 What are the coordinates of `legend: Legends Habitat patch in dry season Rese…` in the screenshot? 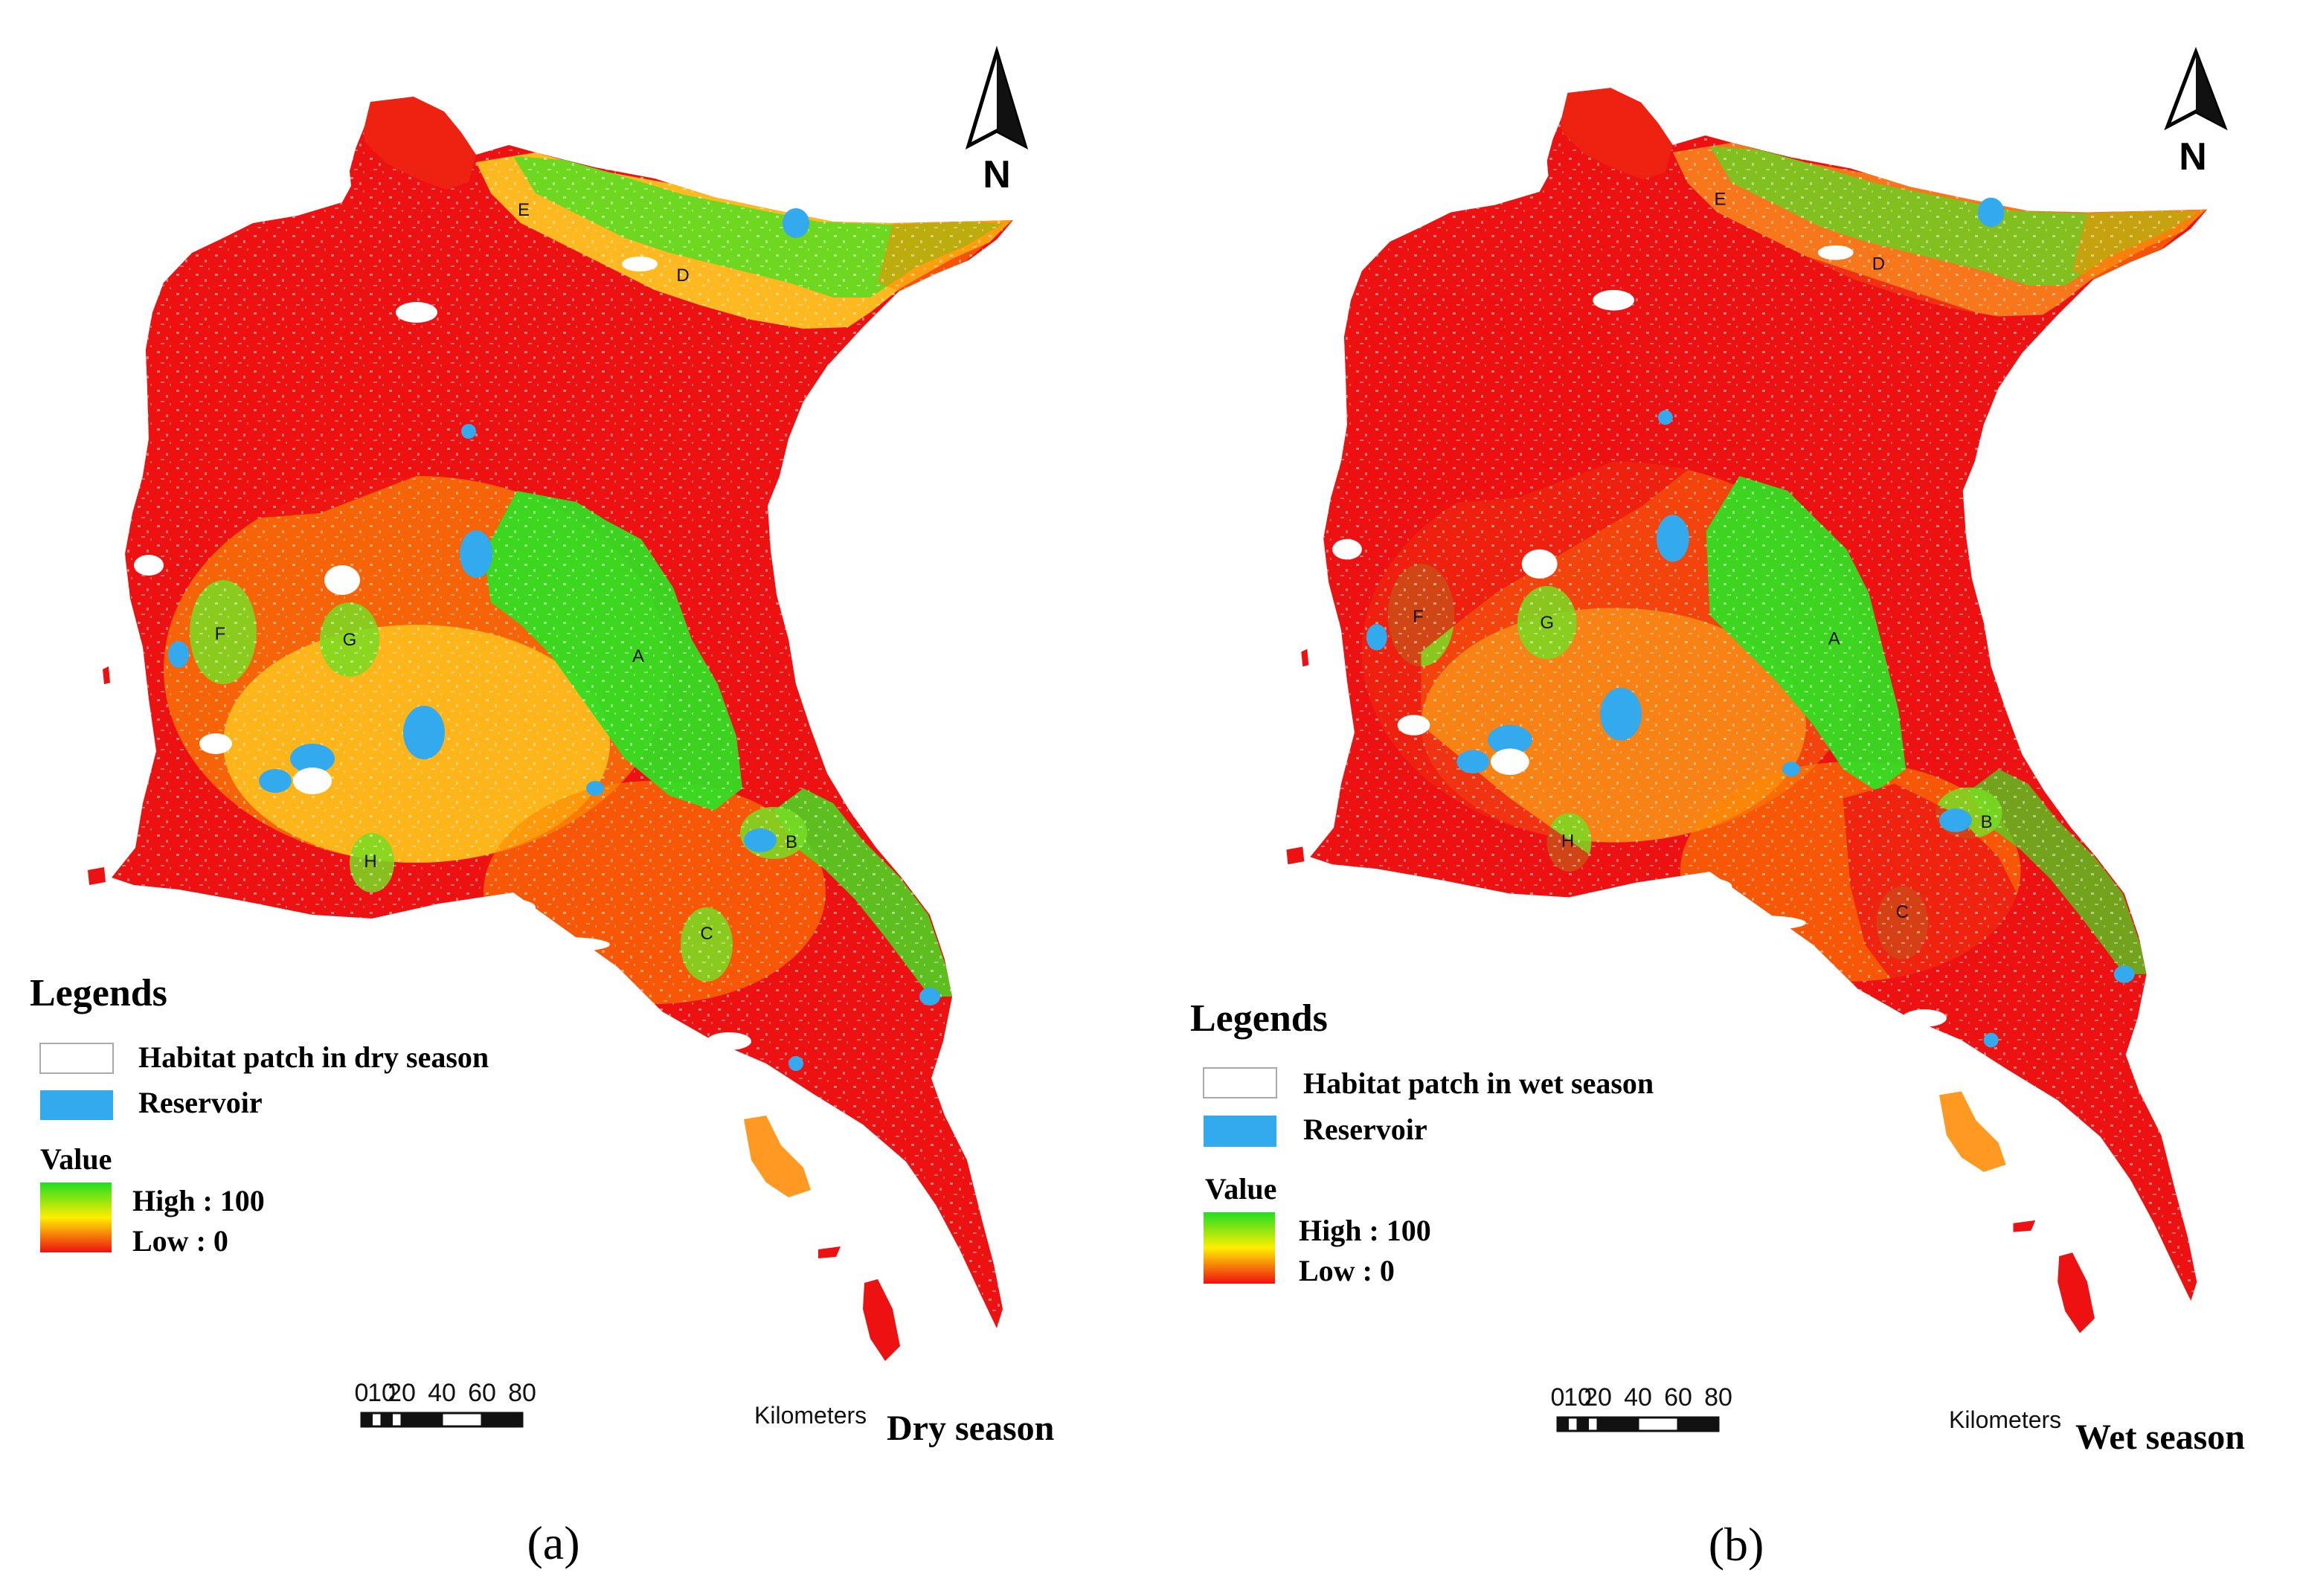 It's located at (260, 1115).